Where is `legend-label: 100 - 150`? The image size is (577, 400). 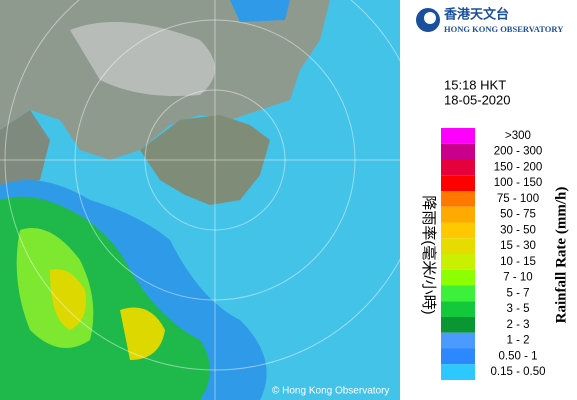 legend-label: 100 - 150 is located at coordinates (518, 183).